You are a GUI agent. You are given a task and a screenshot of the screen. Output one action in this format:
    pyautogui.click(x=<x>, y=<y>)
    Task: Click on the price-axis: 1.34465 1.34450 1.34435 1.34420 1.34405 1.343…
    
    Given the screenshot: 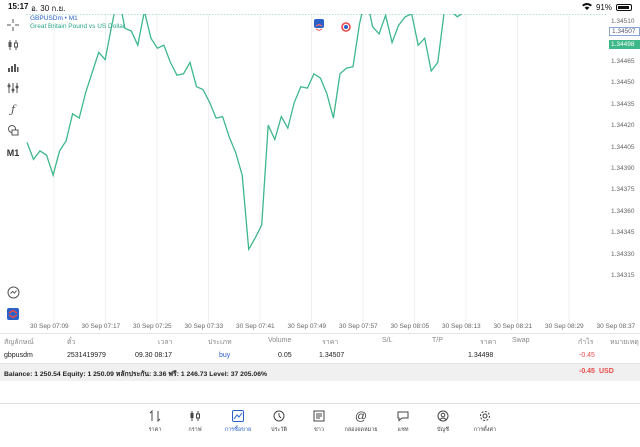 What is the action you would take?
    pyautogui.click(x=624, y=168)
    